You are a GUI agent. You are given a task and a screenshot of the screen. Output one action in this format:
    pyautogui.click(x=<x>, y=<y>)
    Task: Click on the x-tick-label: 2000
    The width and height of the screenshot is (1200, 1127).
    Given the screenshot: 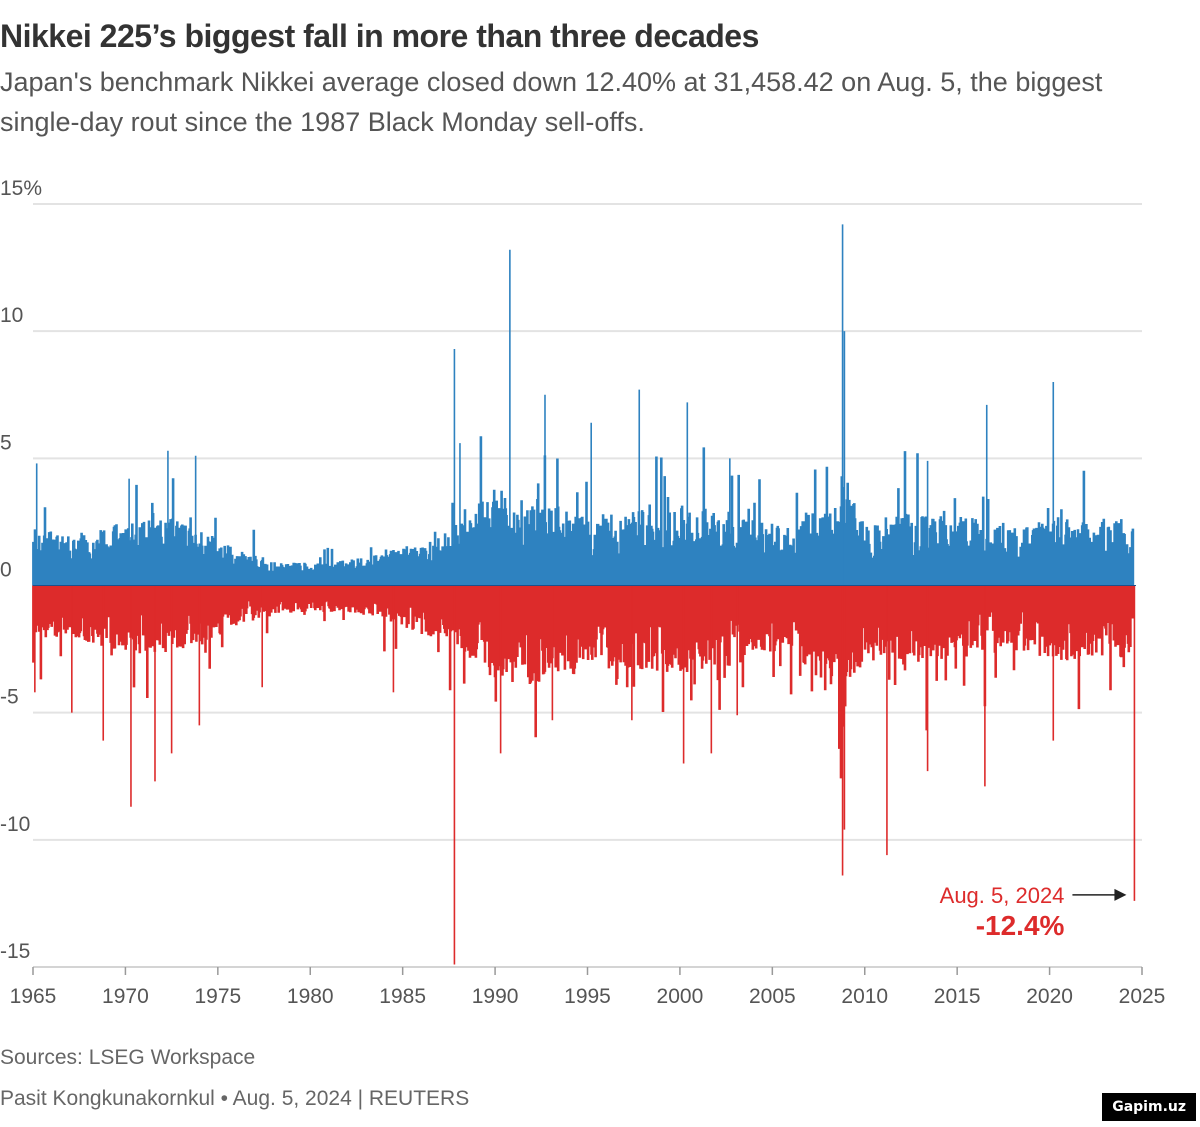 What is the action you would take?
    pyautogui.click(x=680, y=996)
    